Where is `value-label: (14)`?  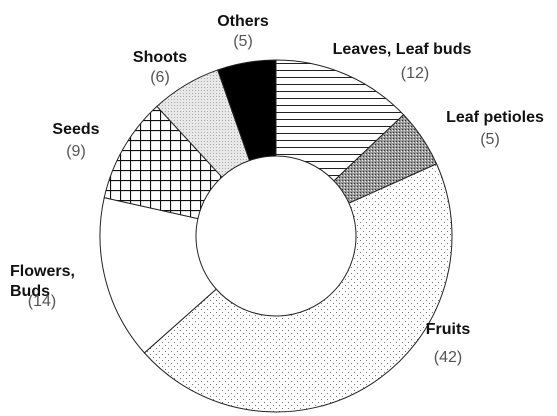
value-label: (14) is located at coordinates (42, 301).